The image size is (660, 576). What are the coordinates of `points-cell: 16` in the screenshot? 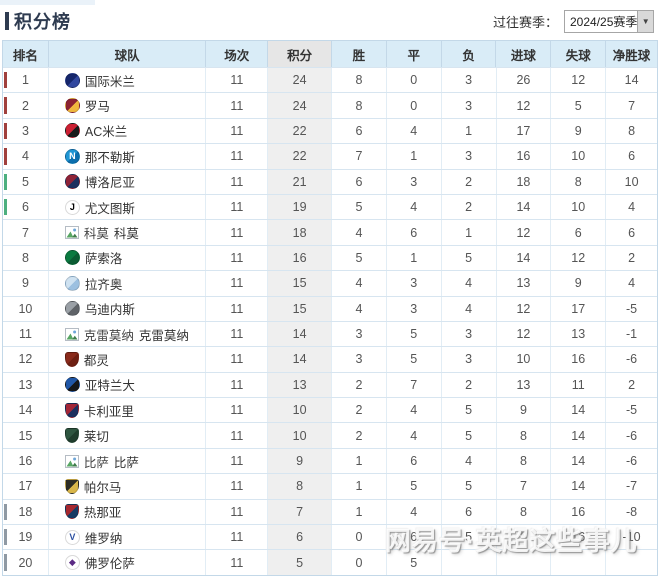 It's located at (300, 258).